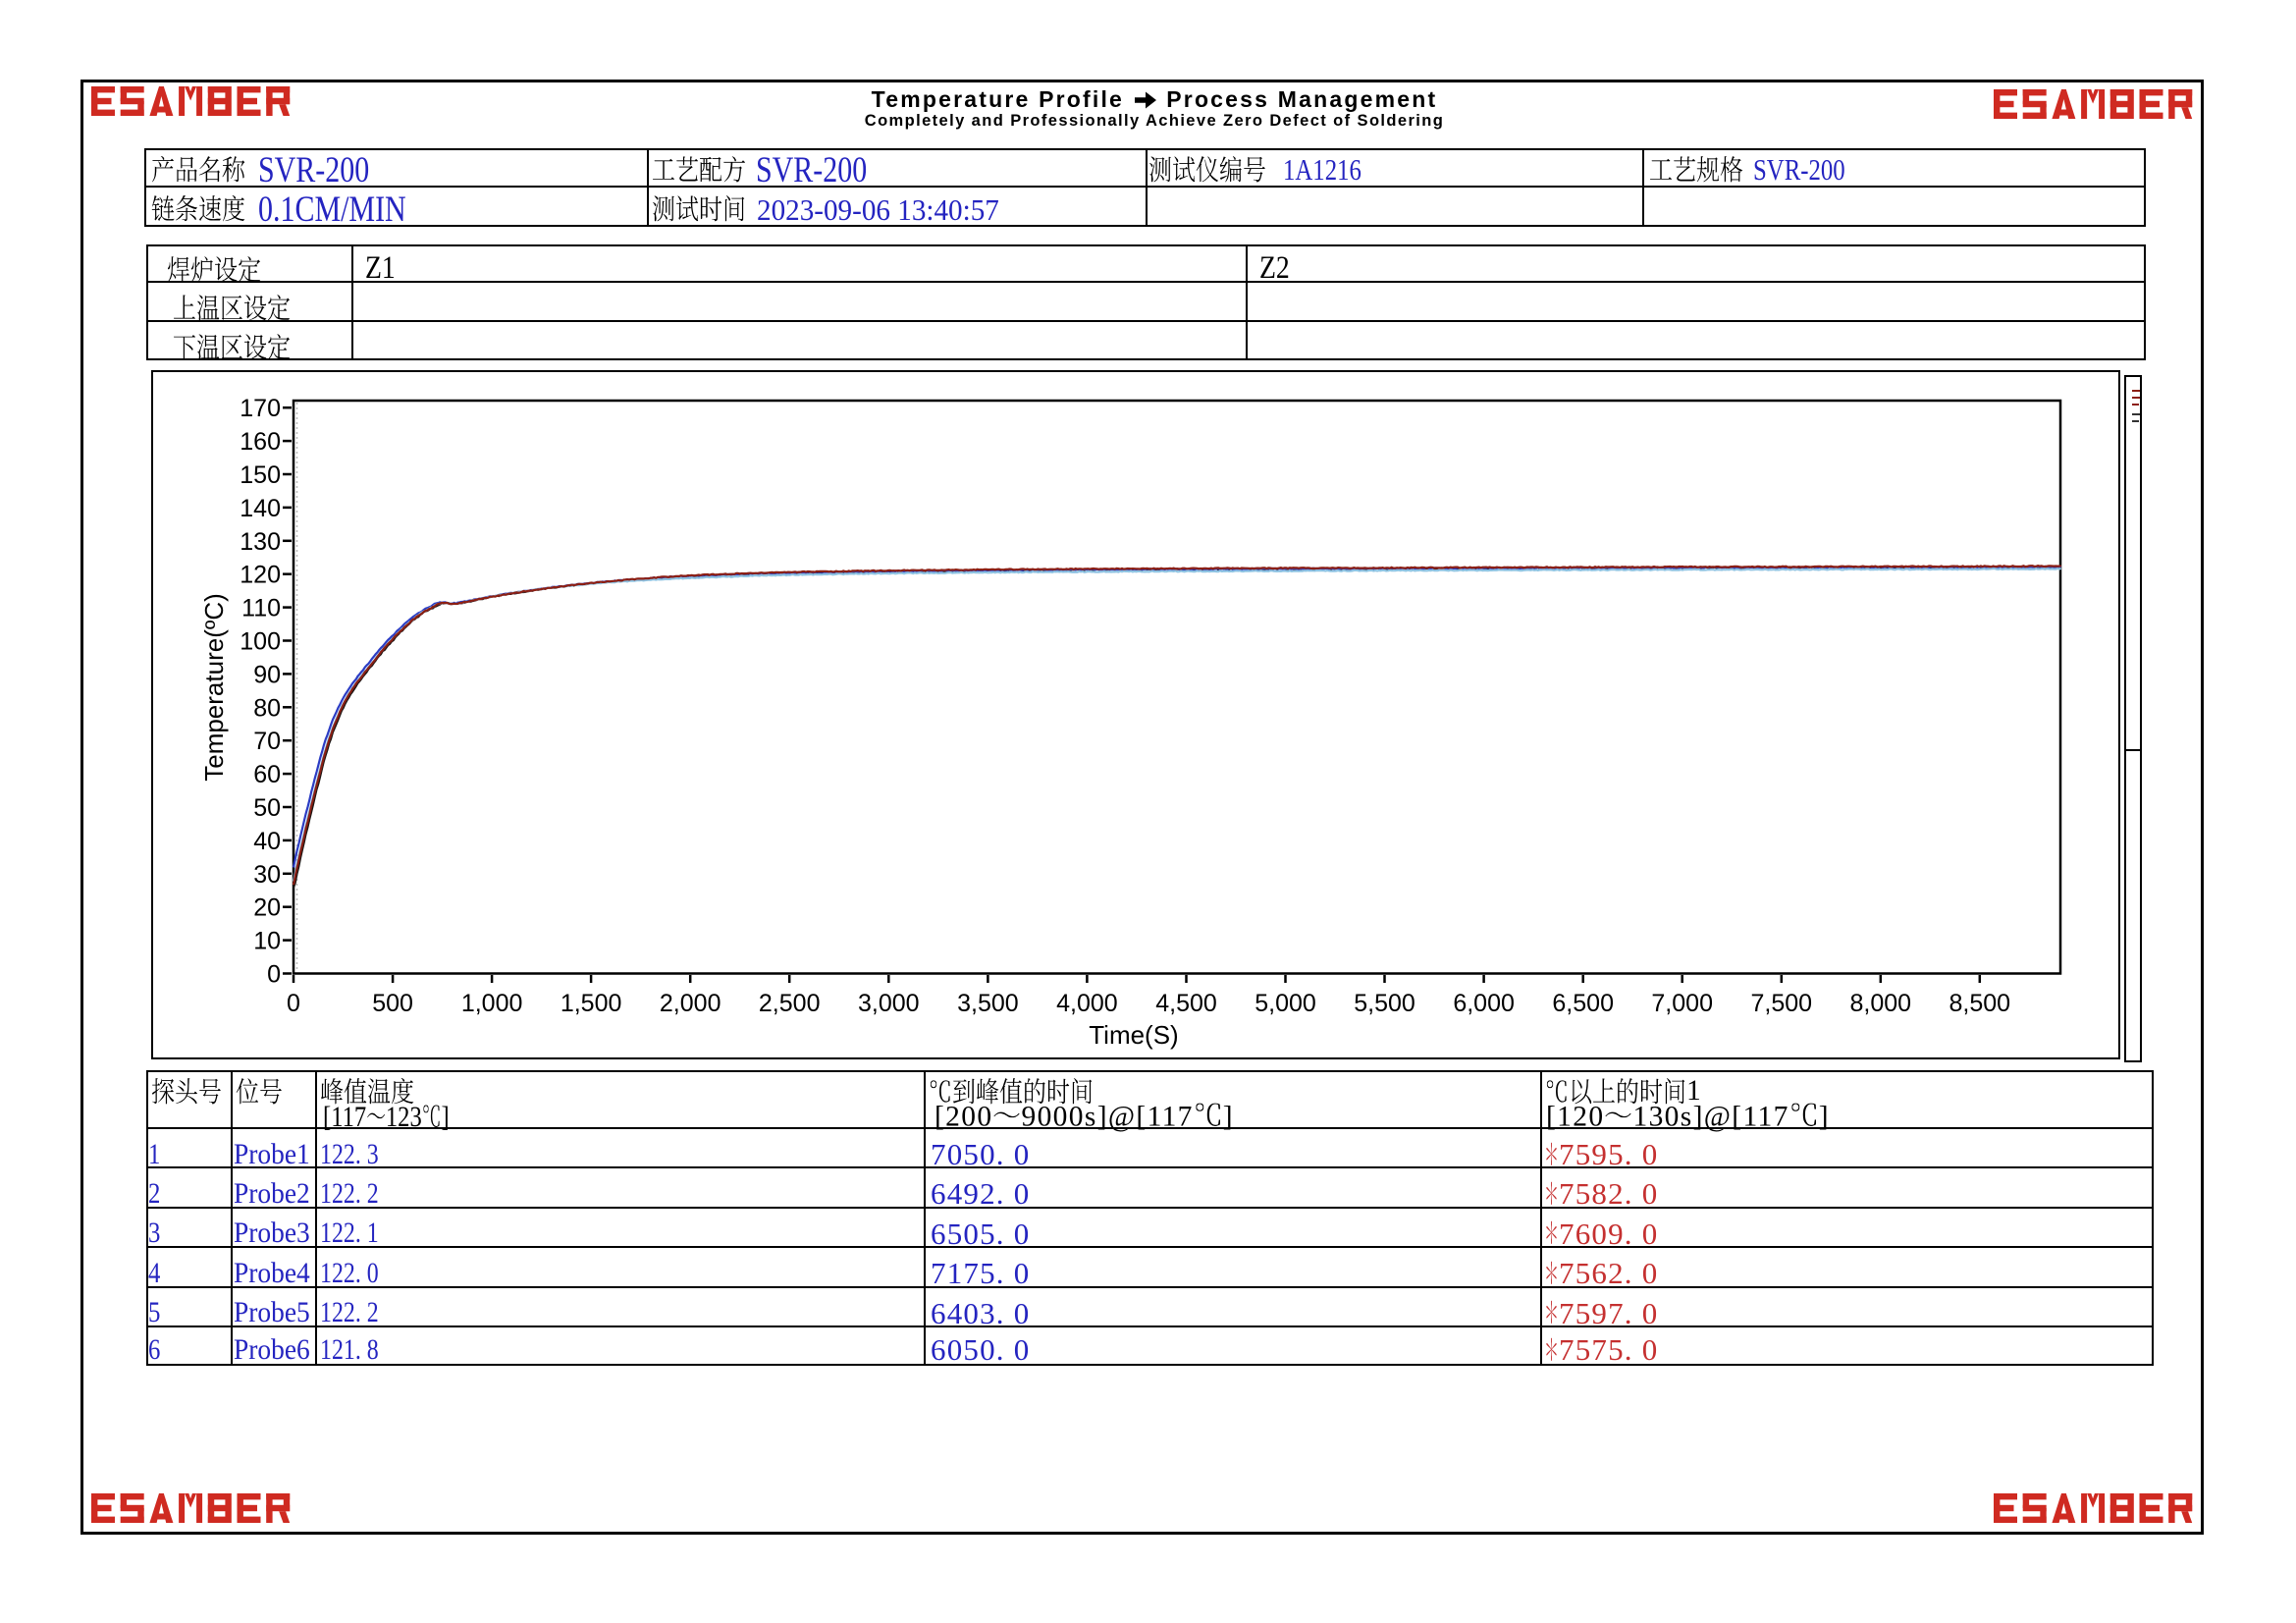 This screenshot has width=2296, height=1623. I want to click on svg-text: Temperature(ºC), so click(214, 687).